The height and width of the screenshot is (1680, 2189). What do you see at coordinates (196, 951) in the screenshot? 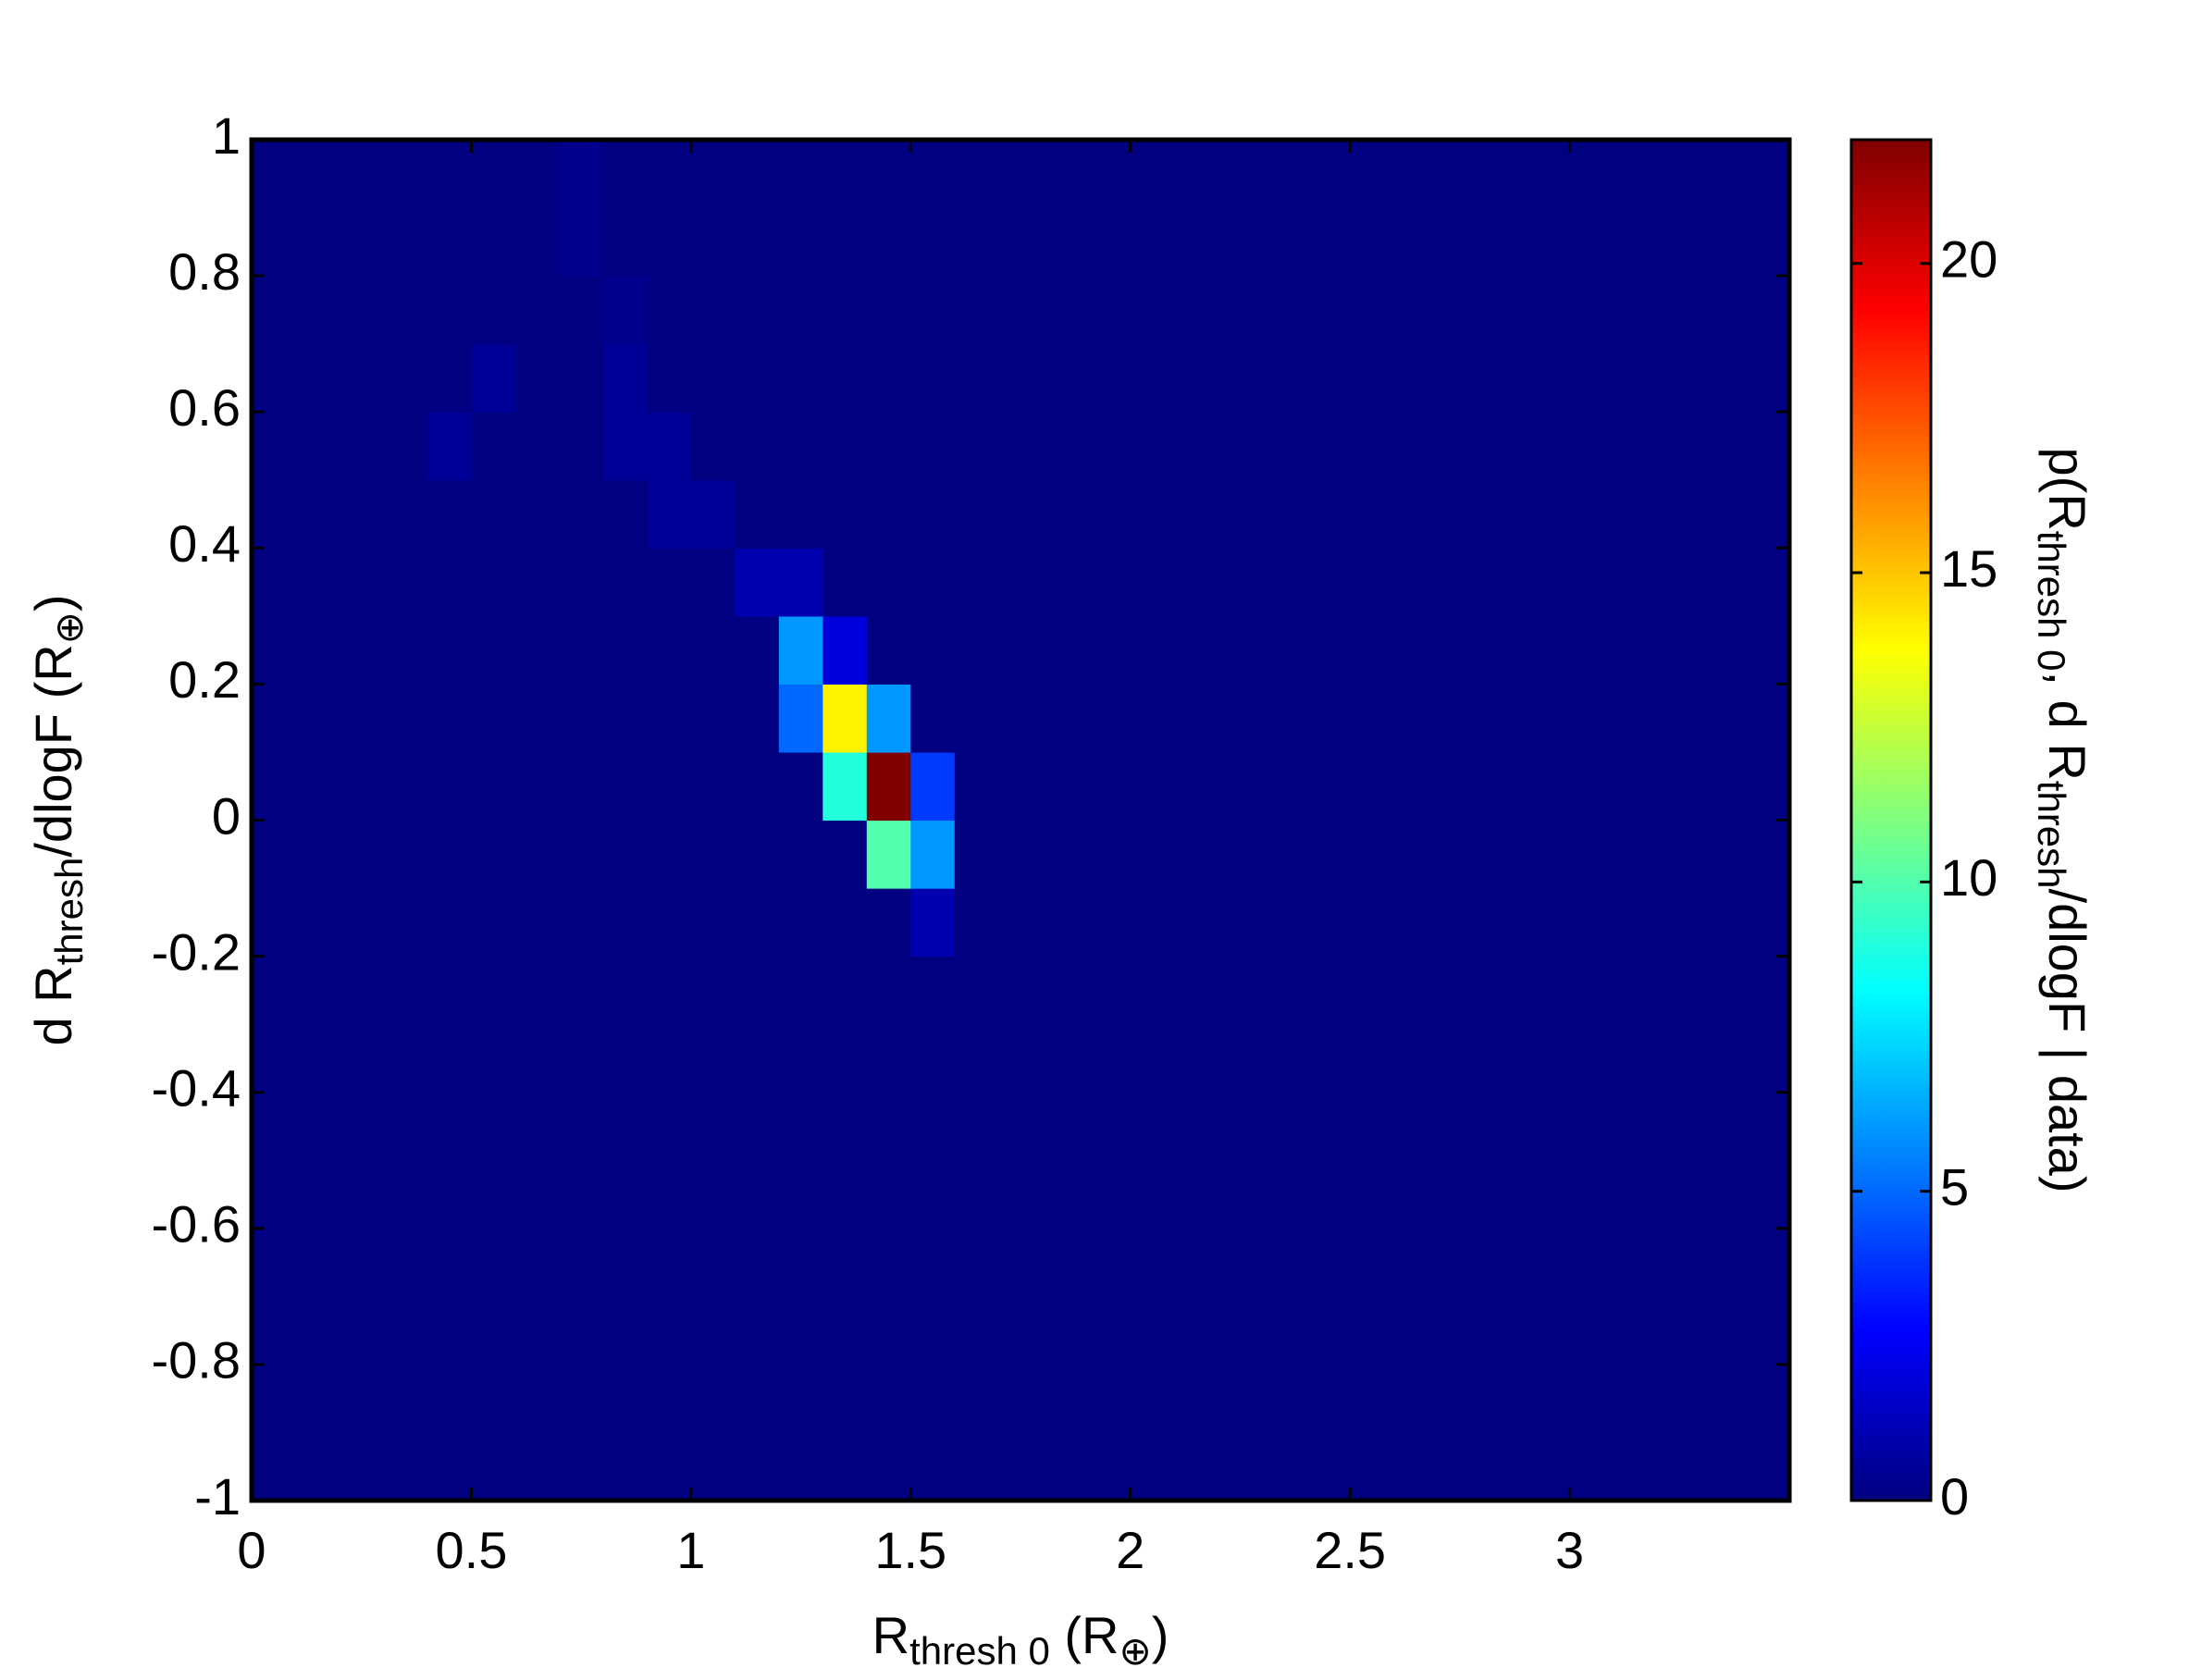
I see `y-tick-label: -0.2` at bounding box center [196, 951].